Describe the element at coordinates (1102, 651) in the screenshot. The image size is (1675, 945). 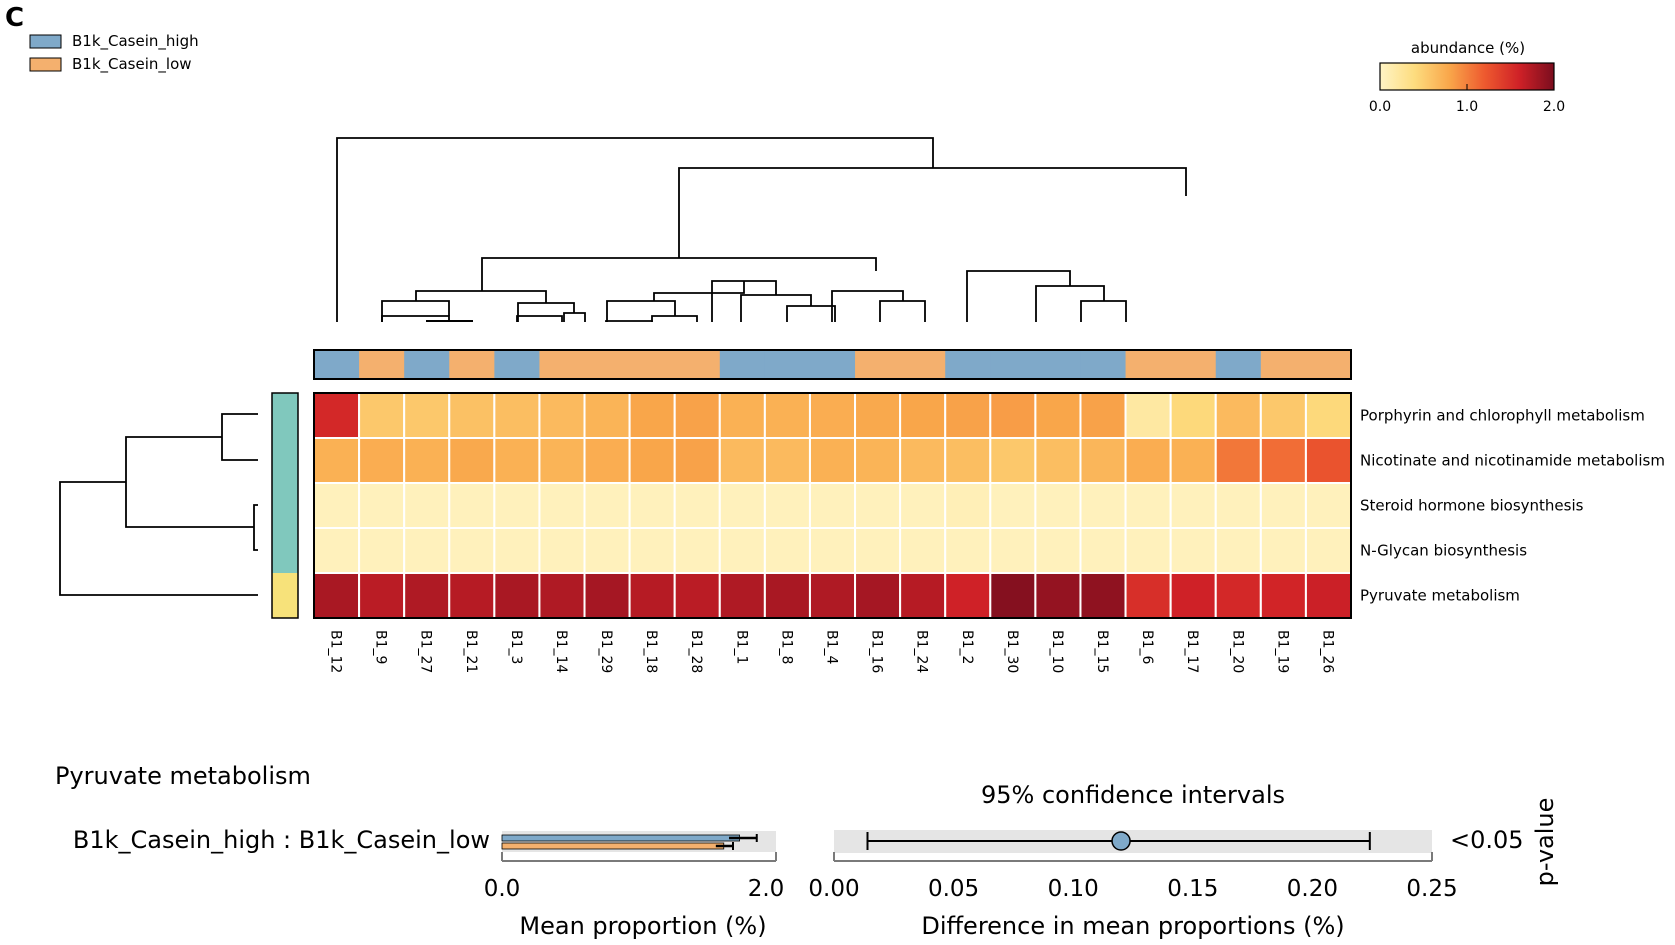
I see `sample-label: B1_15` at that location.